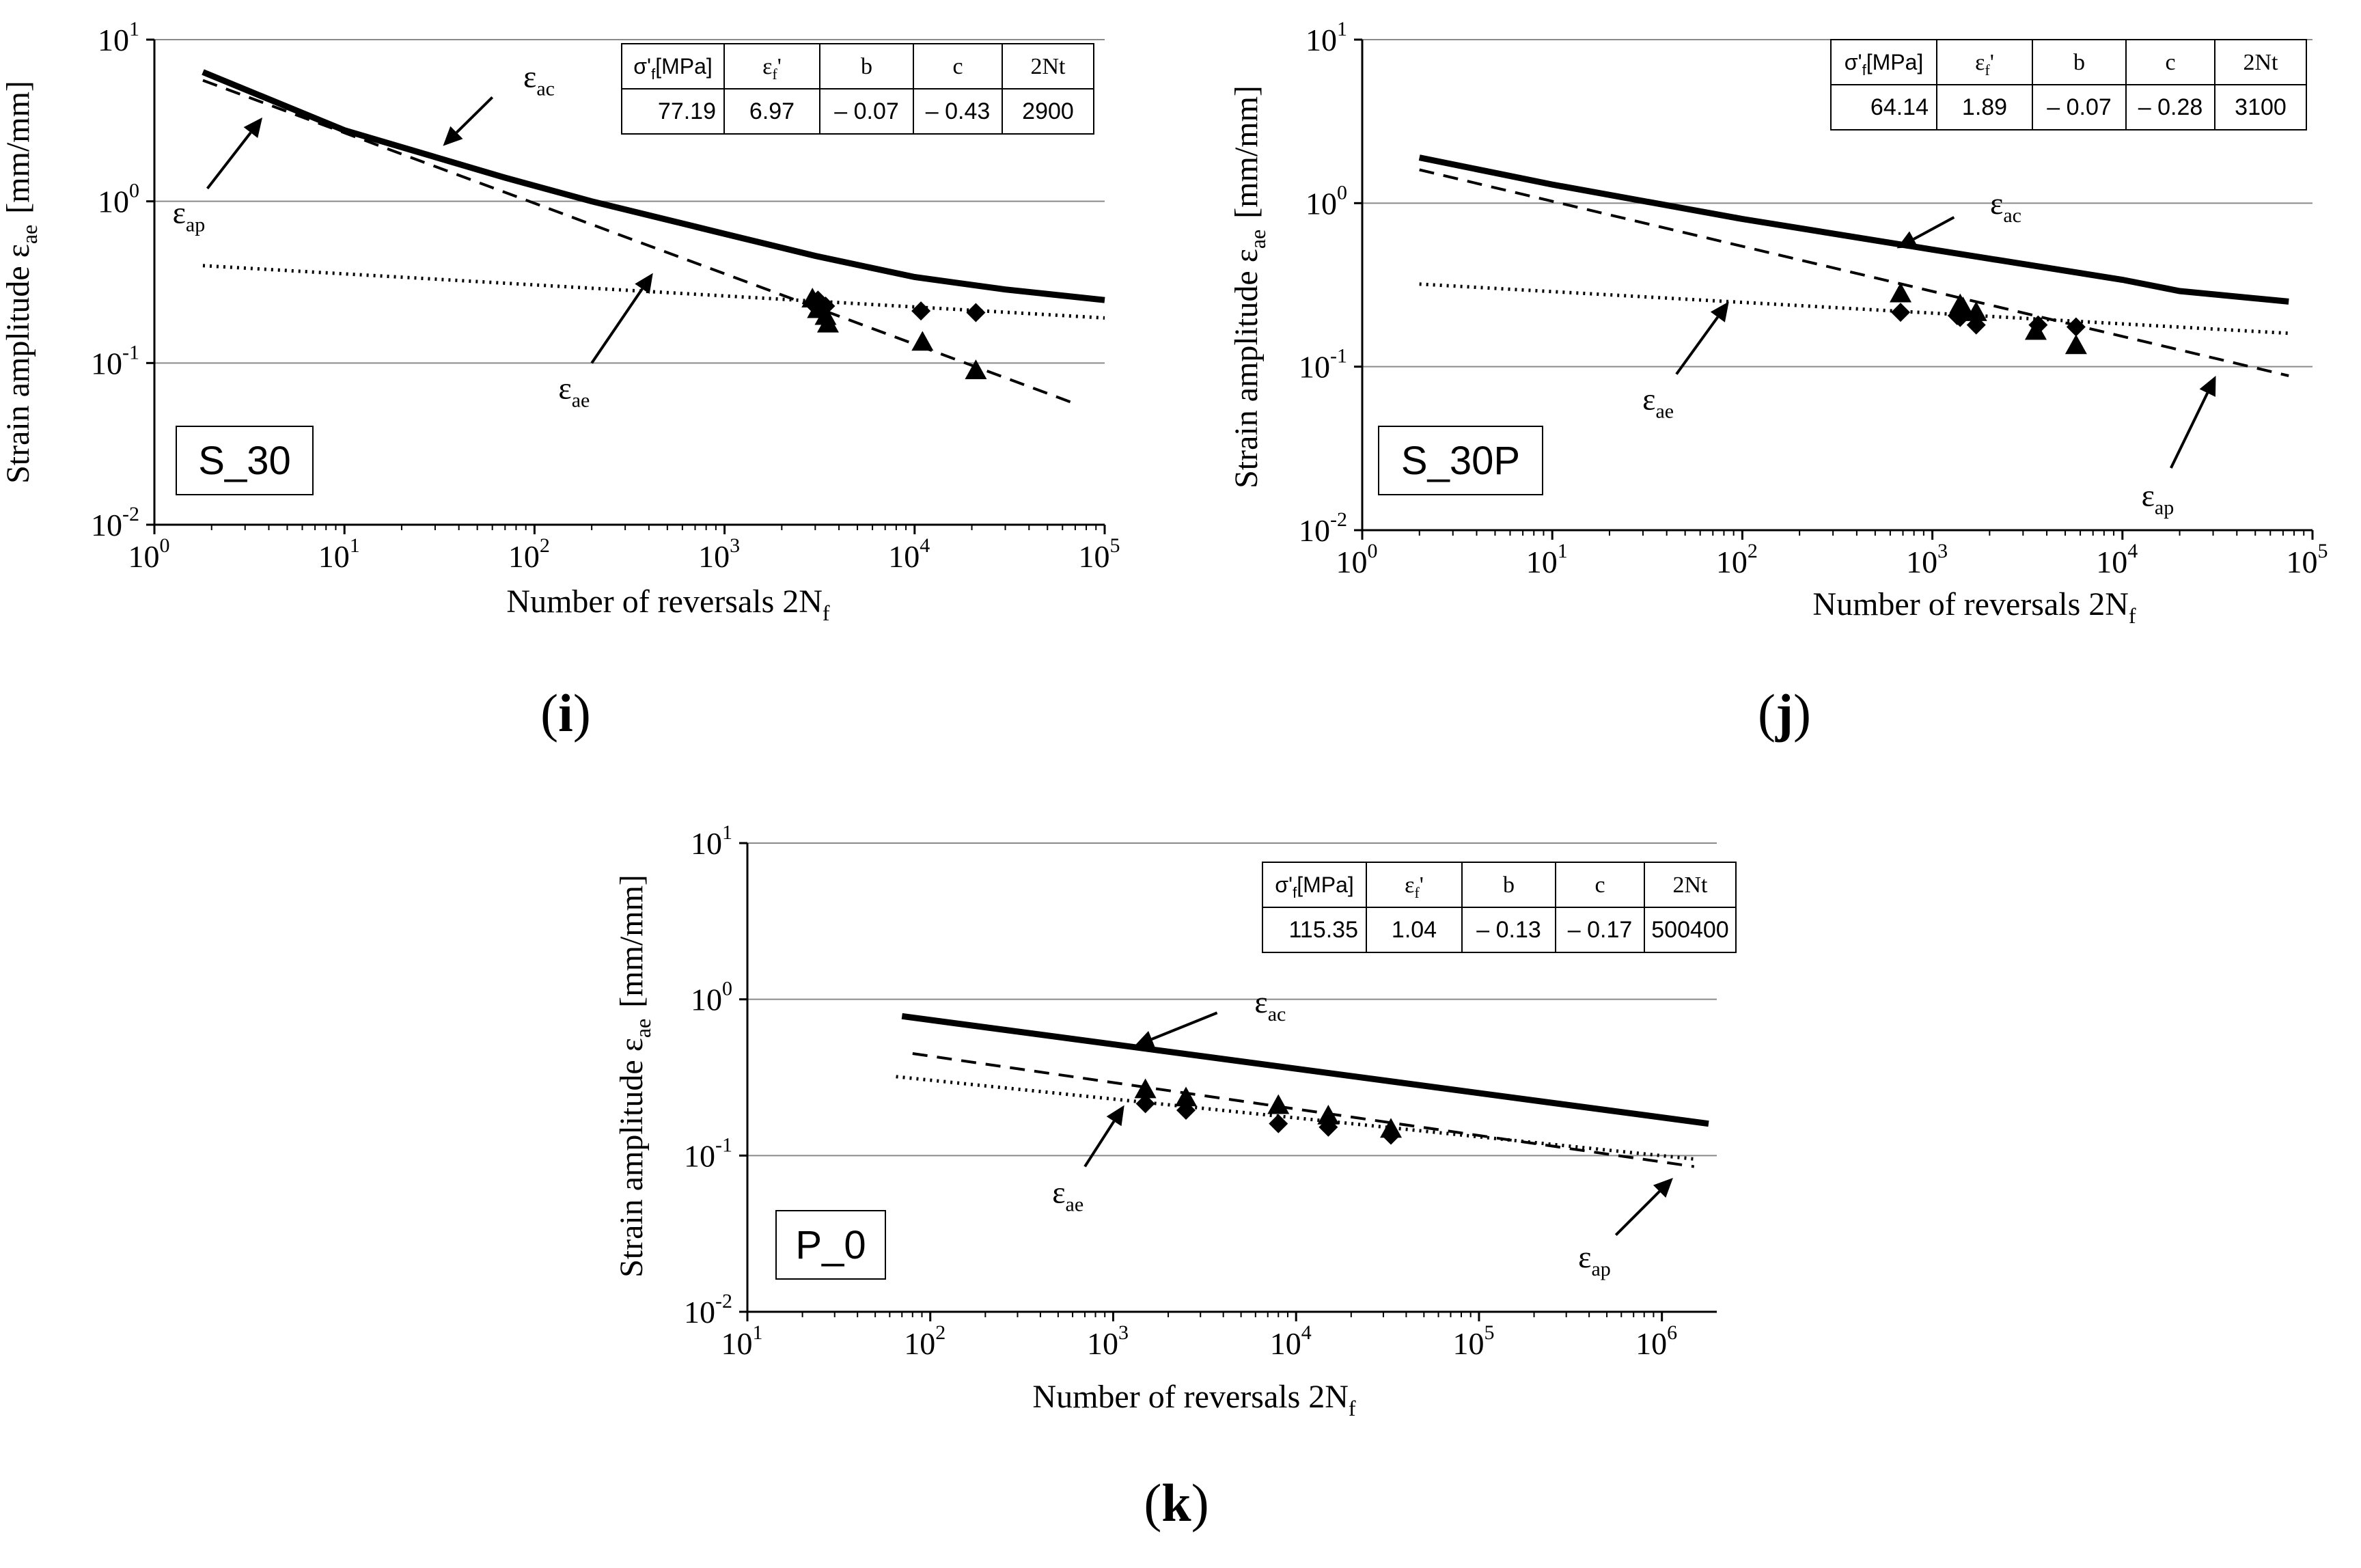 This screenshot has height=1568, width=2361. Describe the element at coordinates (958, 111) in the screenshot. I see `table-value-cell: – 0.43` at that location.